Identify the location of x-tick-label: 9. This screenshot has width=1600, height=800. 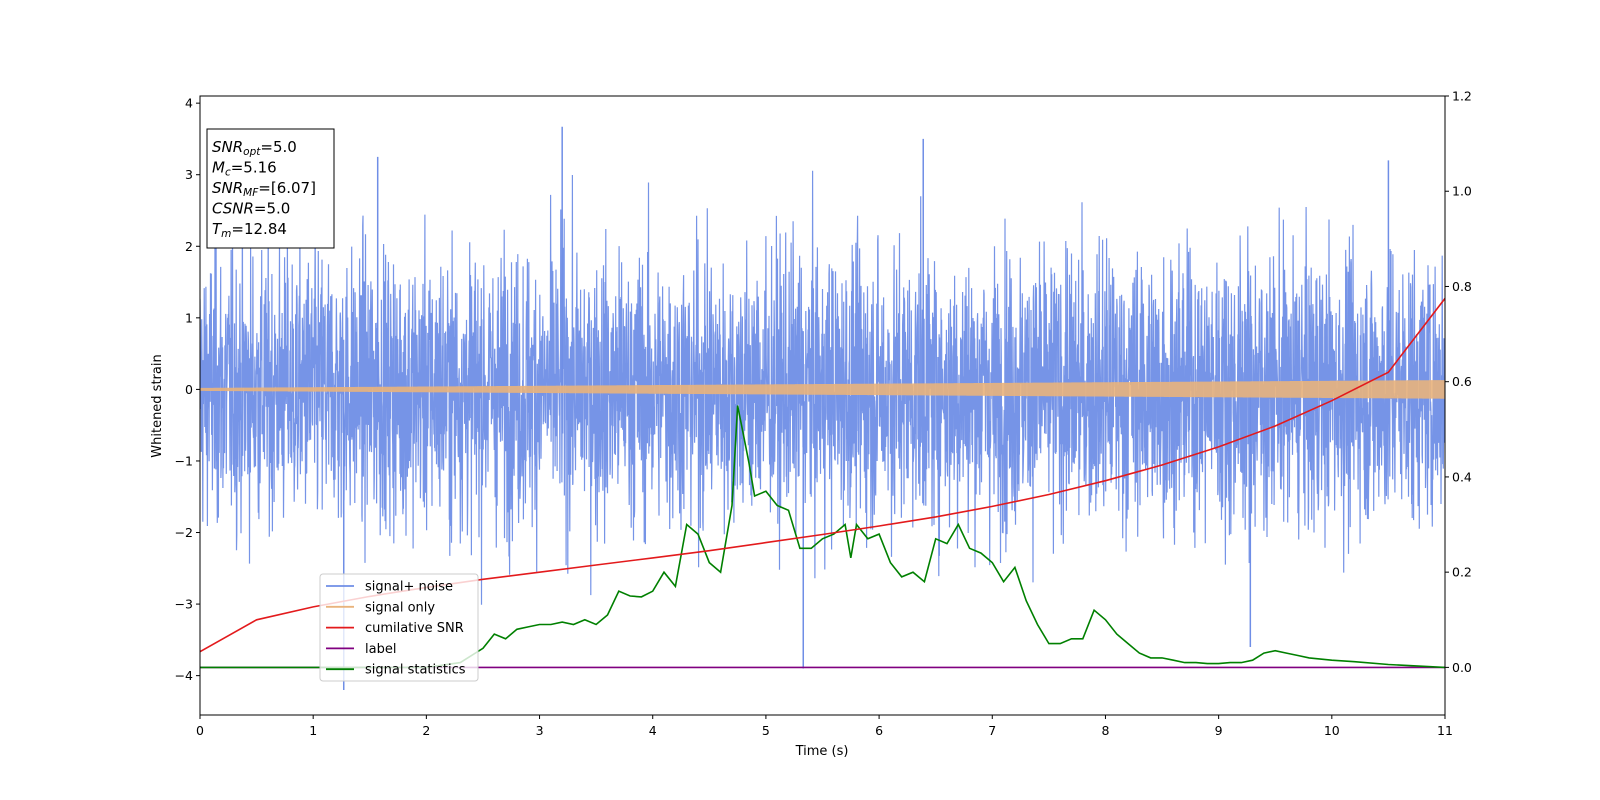
(1219, 730).